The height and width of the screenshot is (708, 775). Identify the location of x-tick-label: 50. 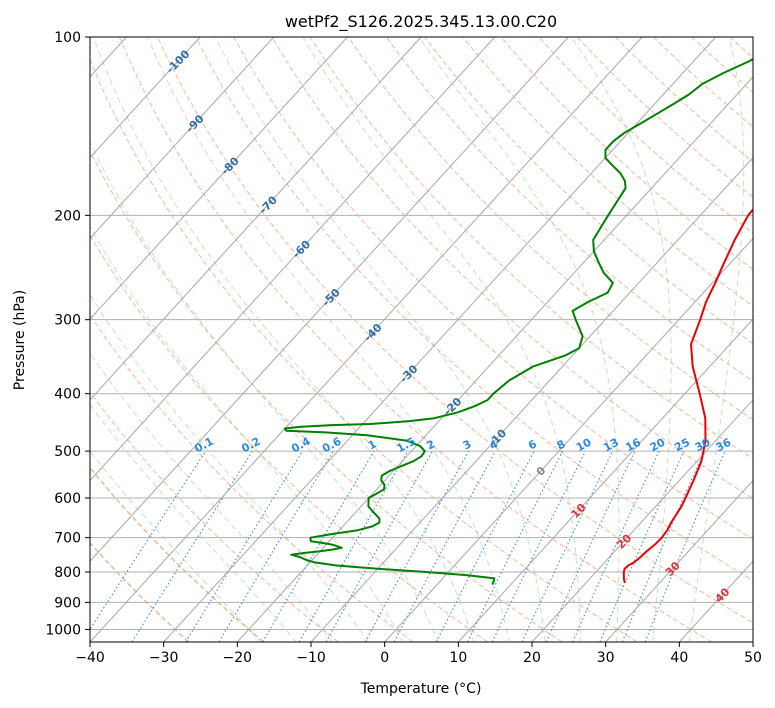
(753, 658).